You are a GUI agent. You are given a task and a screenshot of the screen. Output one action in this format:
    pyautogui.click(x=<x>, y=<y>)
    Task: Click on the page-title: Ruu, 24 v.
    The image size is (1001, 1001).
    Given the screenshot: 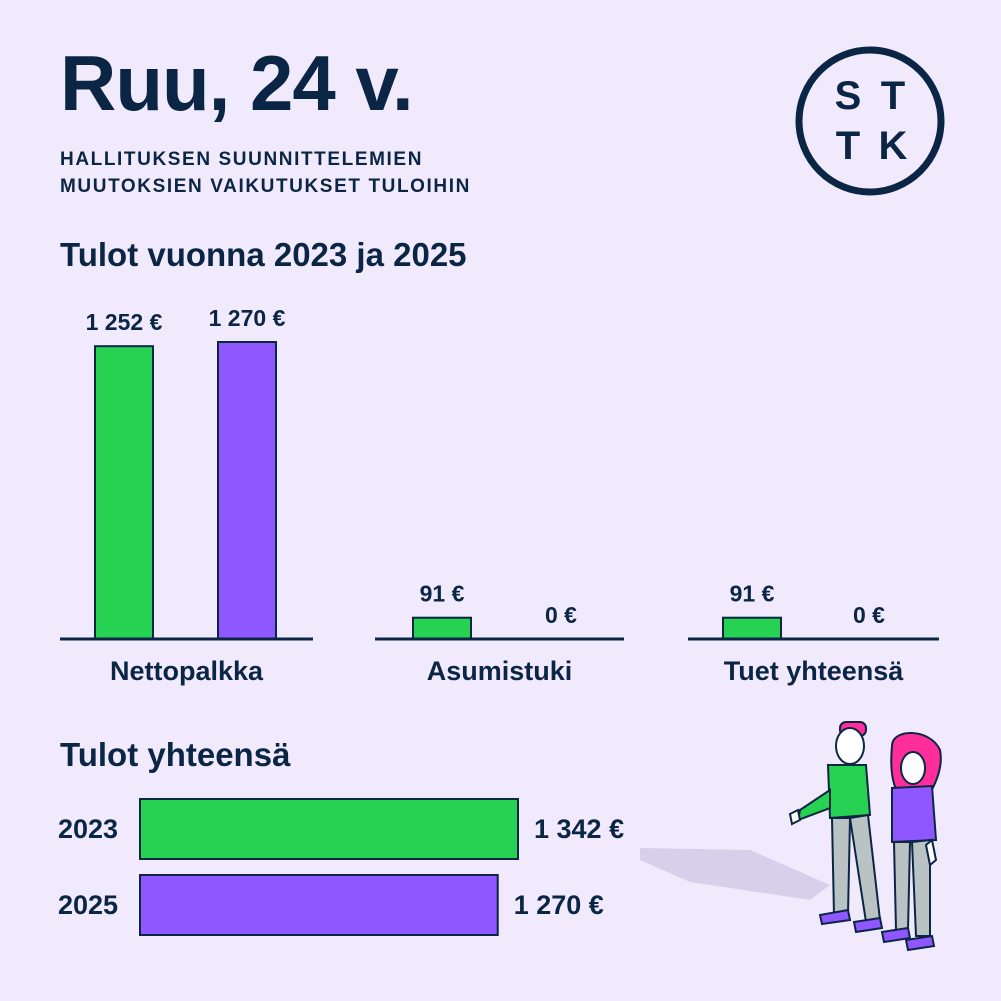 What is the action you would take?
    pyautogui.click(x=237, y=83)
    